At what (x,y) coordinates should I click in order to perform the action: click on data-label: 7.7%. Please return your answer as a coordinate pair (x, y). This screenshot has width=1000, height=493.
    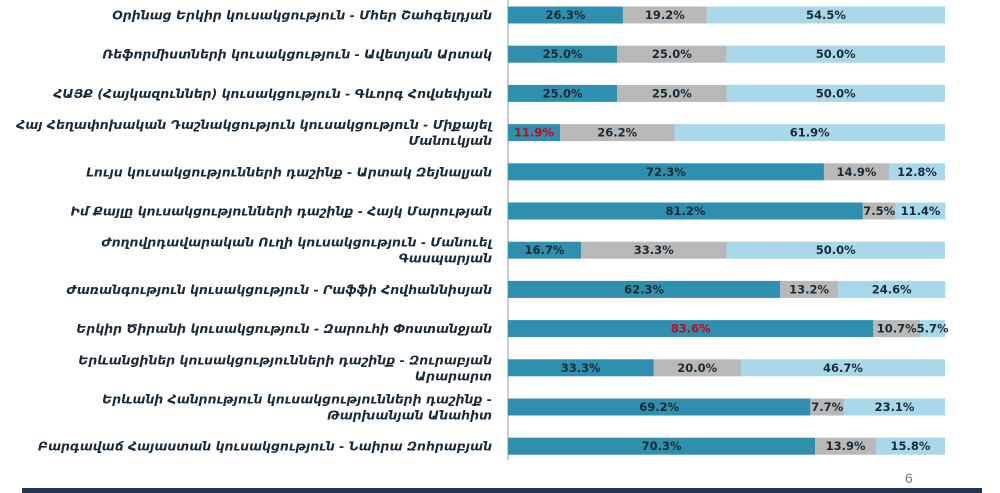
    Looking at the image, I should click on (827, 407).